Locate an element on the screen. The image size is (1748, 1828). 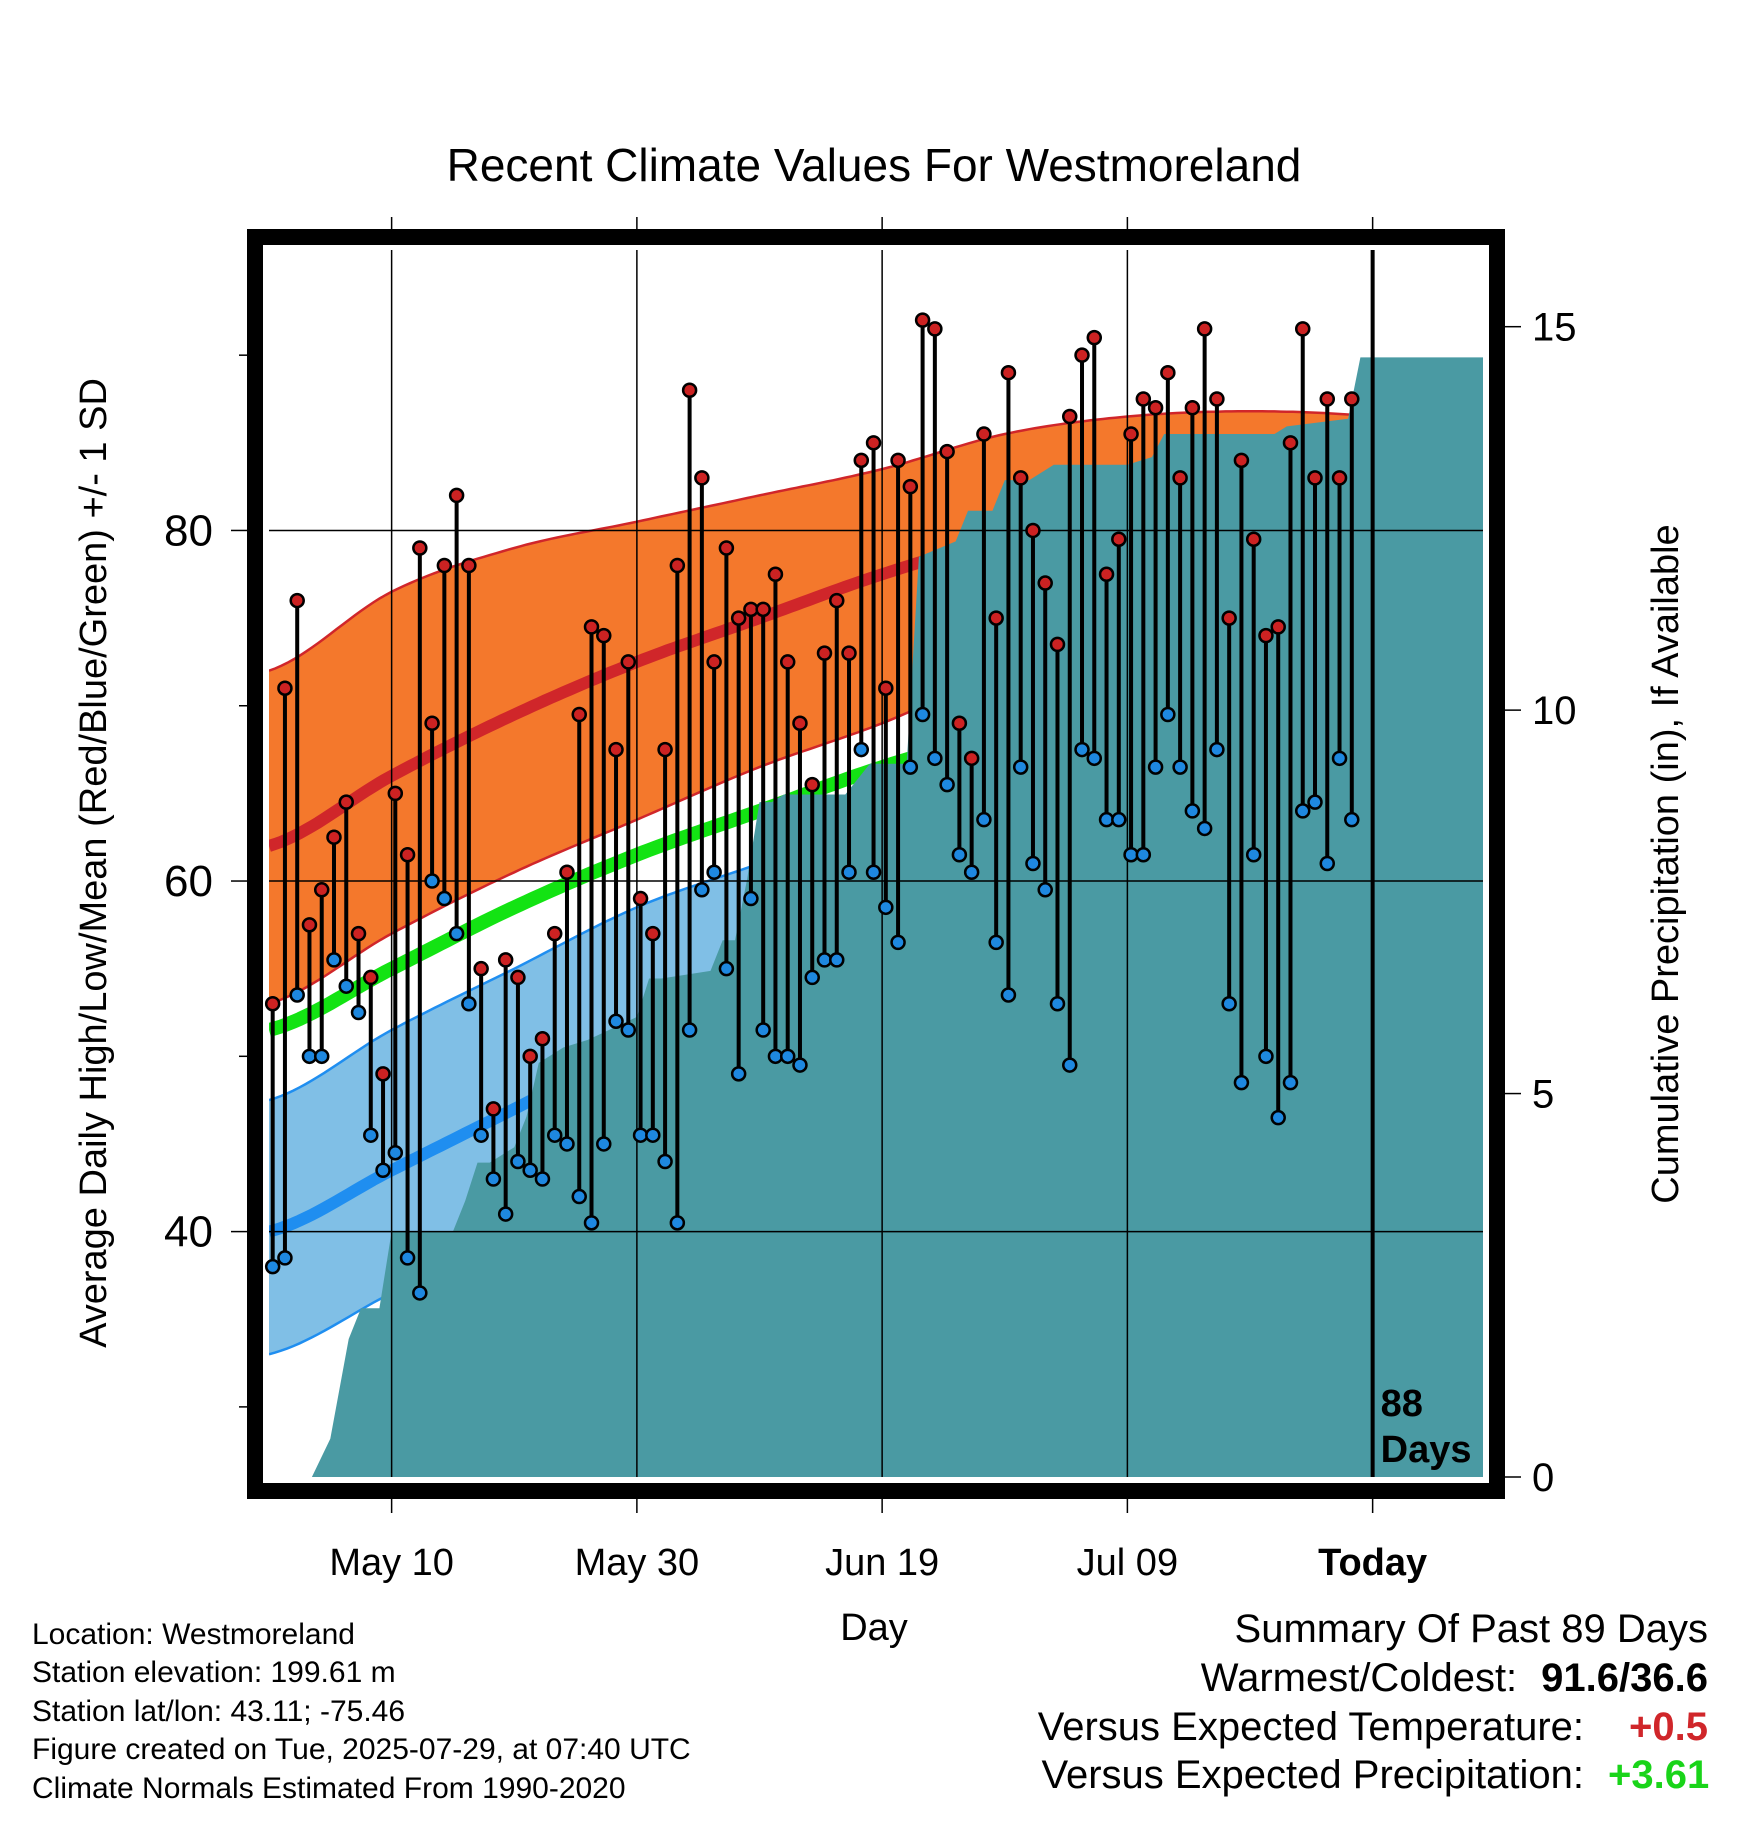
summary-heading: Summary Of Past 89 Days is located at coordinates (1471, 1629).